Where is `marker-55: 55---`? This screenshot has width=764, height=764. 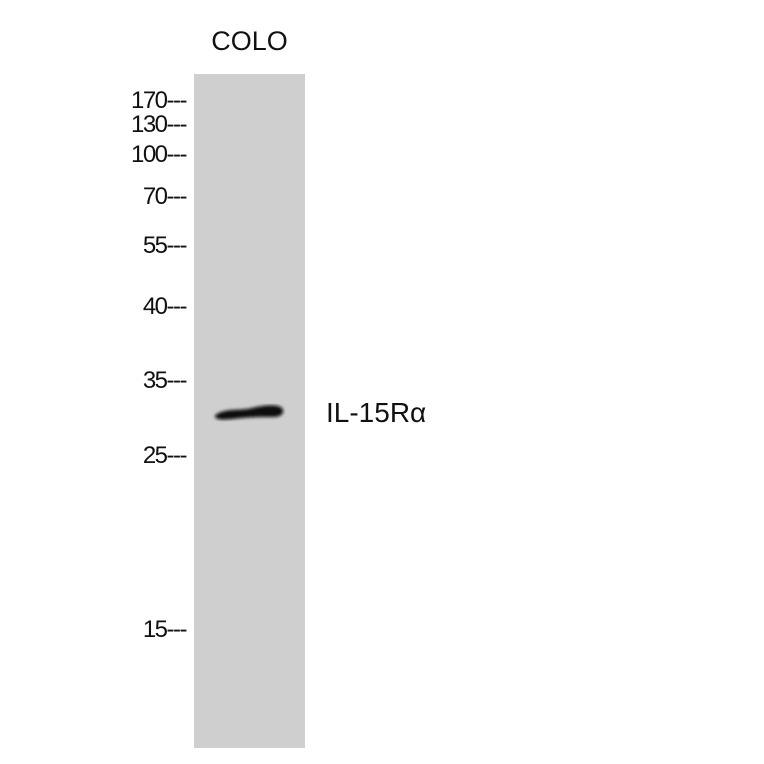 marker-55: 55--- is located at coordinates (165, 245).